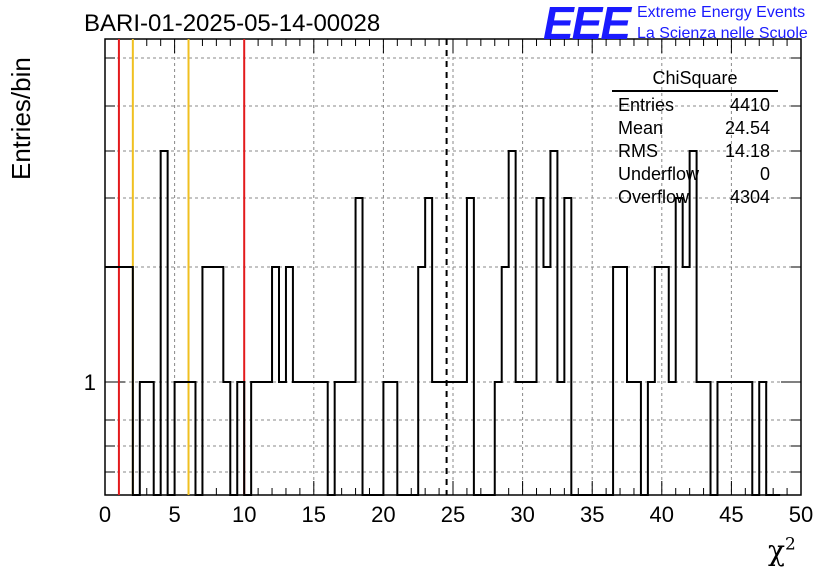 This screenshot has width=836, height=572. What do you see at coordinates (105, 514) in the screenshot?
I see `x-tick-label: 0` at bounding box center [105, 514].